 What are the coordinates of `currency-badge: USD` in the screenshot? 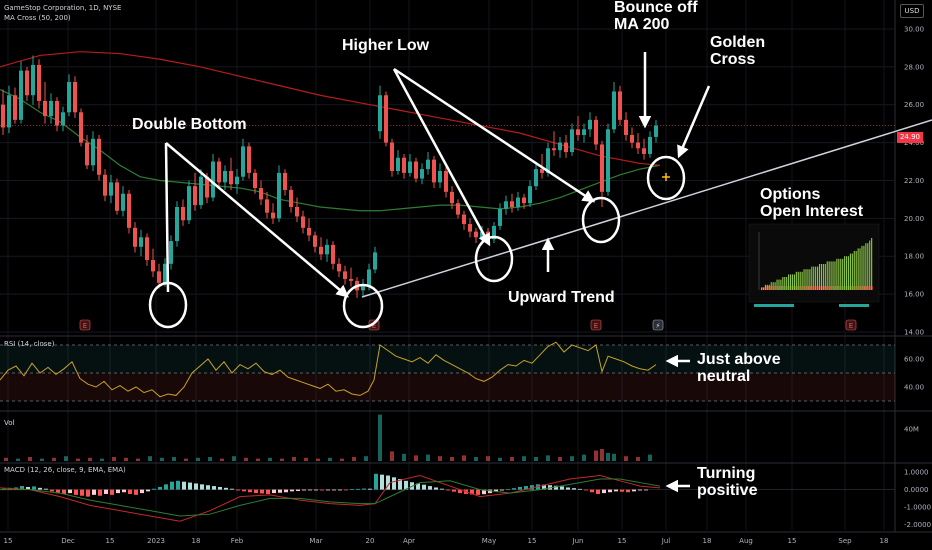 It's located at (912, 11).